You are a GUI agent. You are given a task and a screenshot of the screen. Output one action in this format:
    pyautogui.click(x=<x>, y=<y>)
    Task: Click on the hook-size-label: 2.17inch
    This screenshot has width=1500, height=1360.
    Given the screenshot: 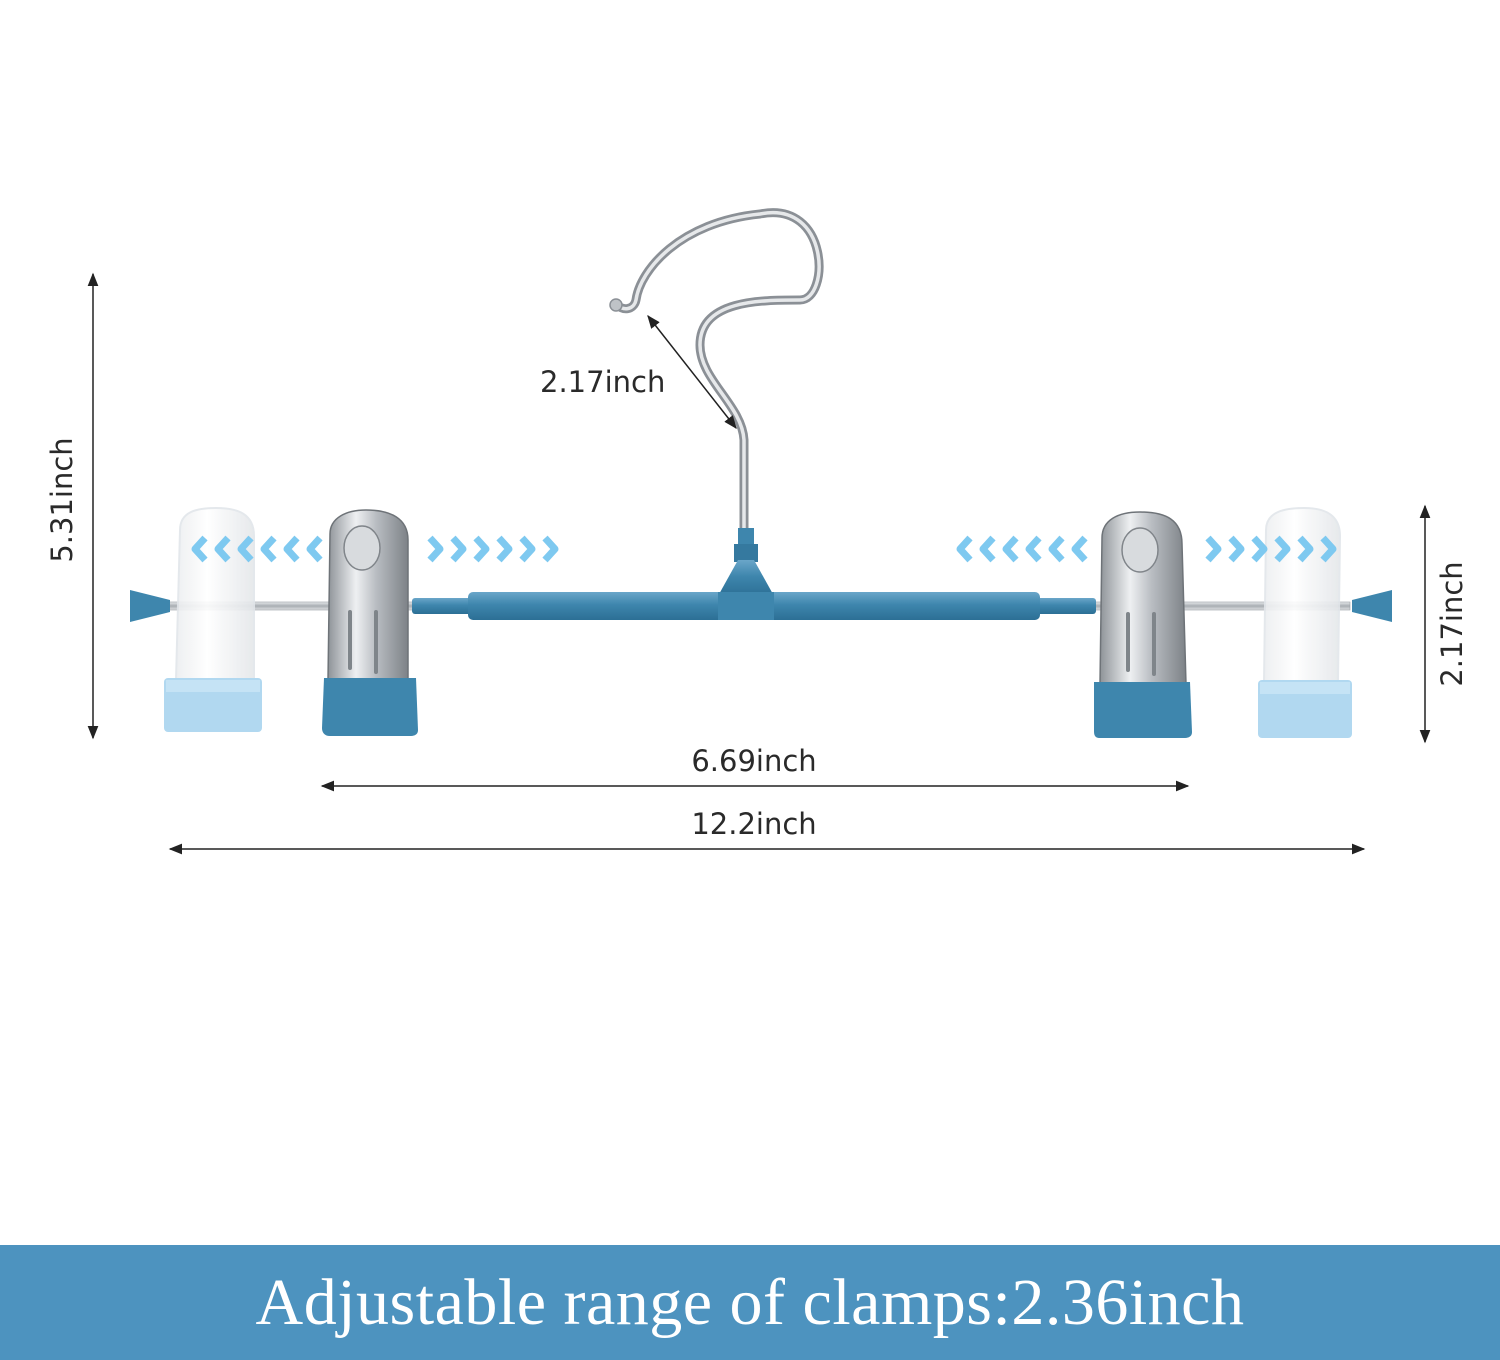 What is the action you would take?
    pyautogui.click(x=602, y=382)
    